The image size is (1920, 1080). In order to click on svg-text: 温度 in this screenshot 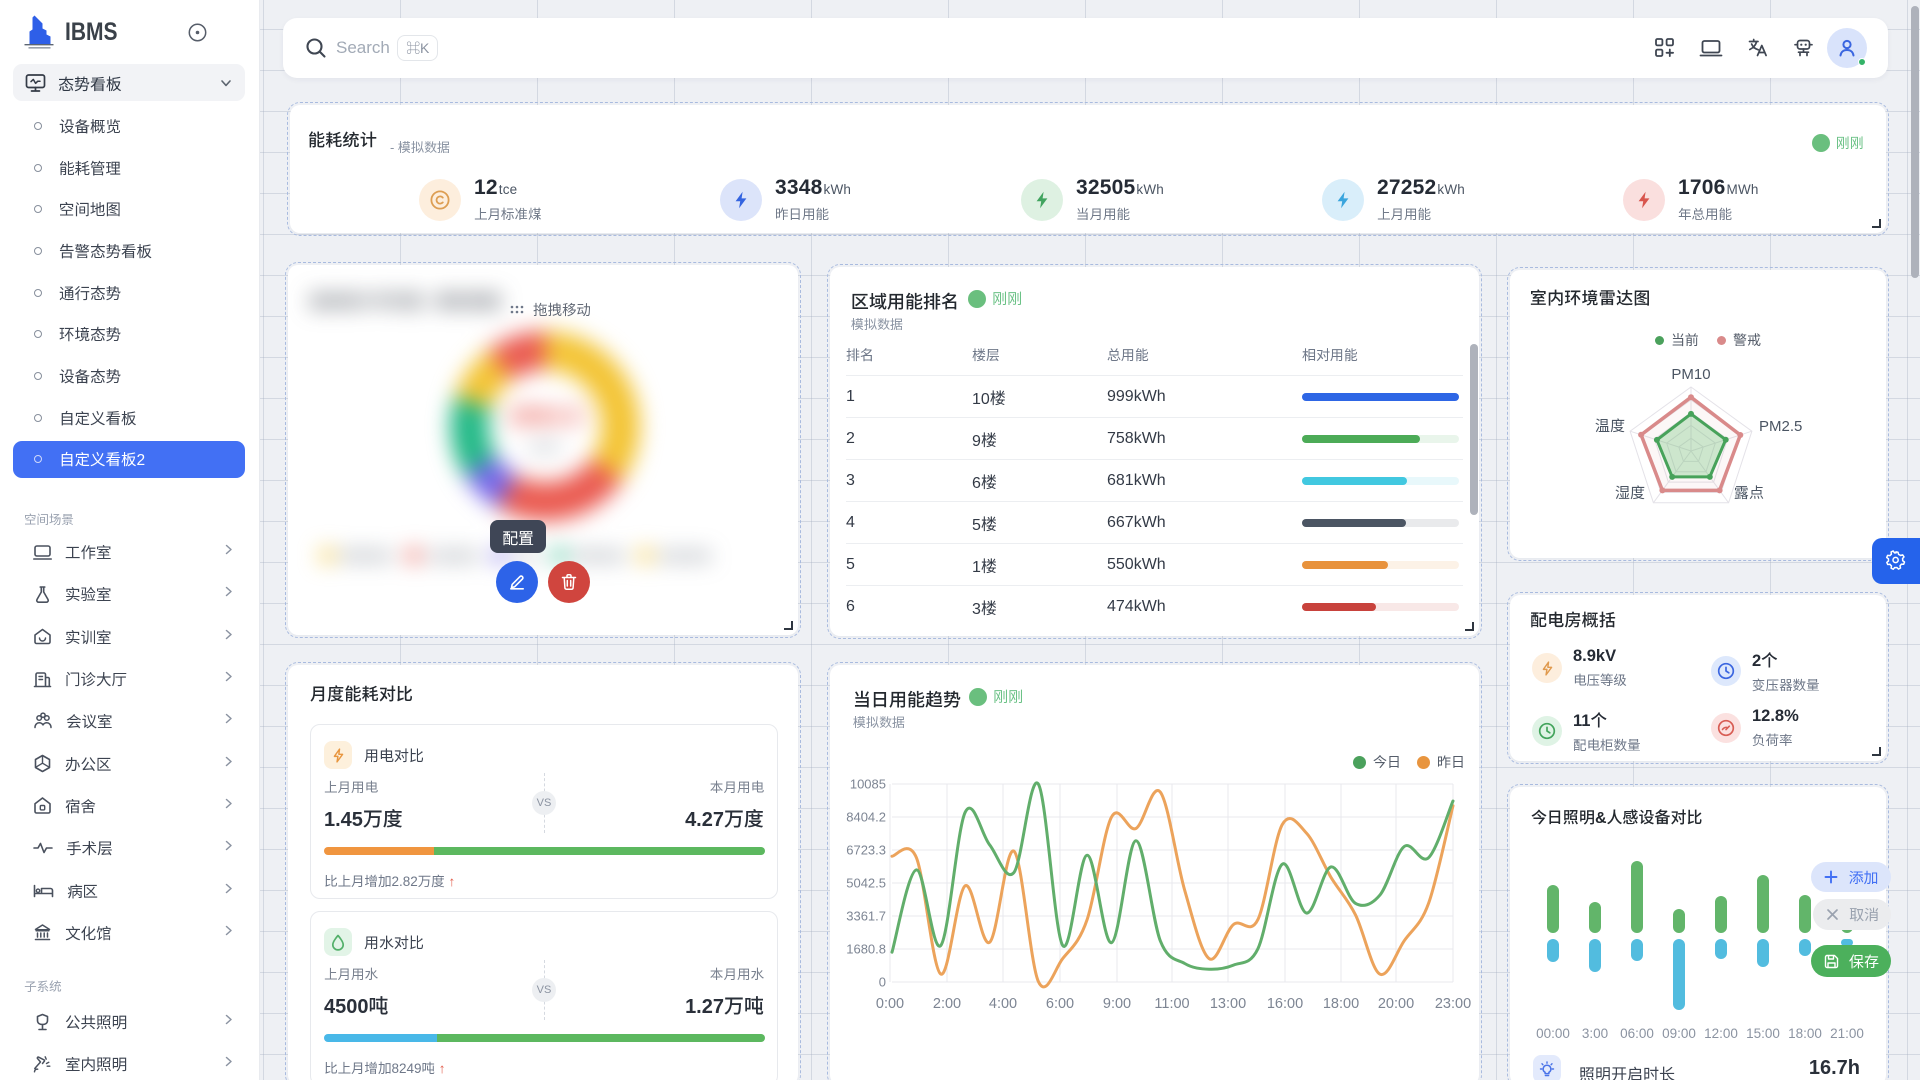, I will do `click(1610, 426)`.